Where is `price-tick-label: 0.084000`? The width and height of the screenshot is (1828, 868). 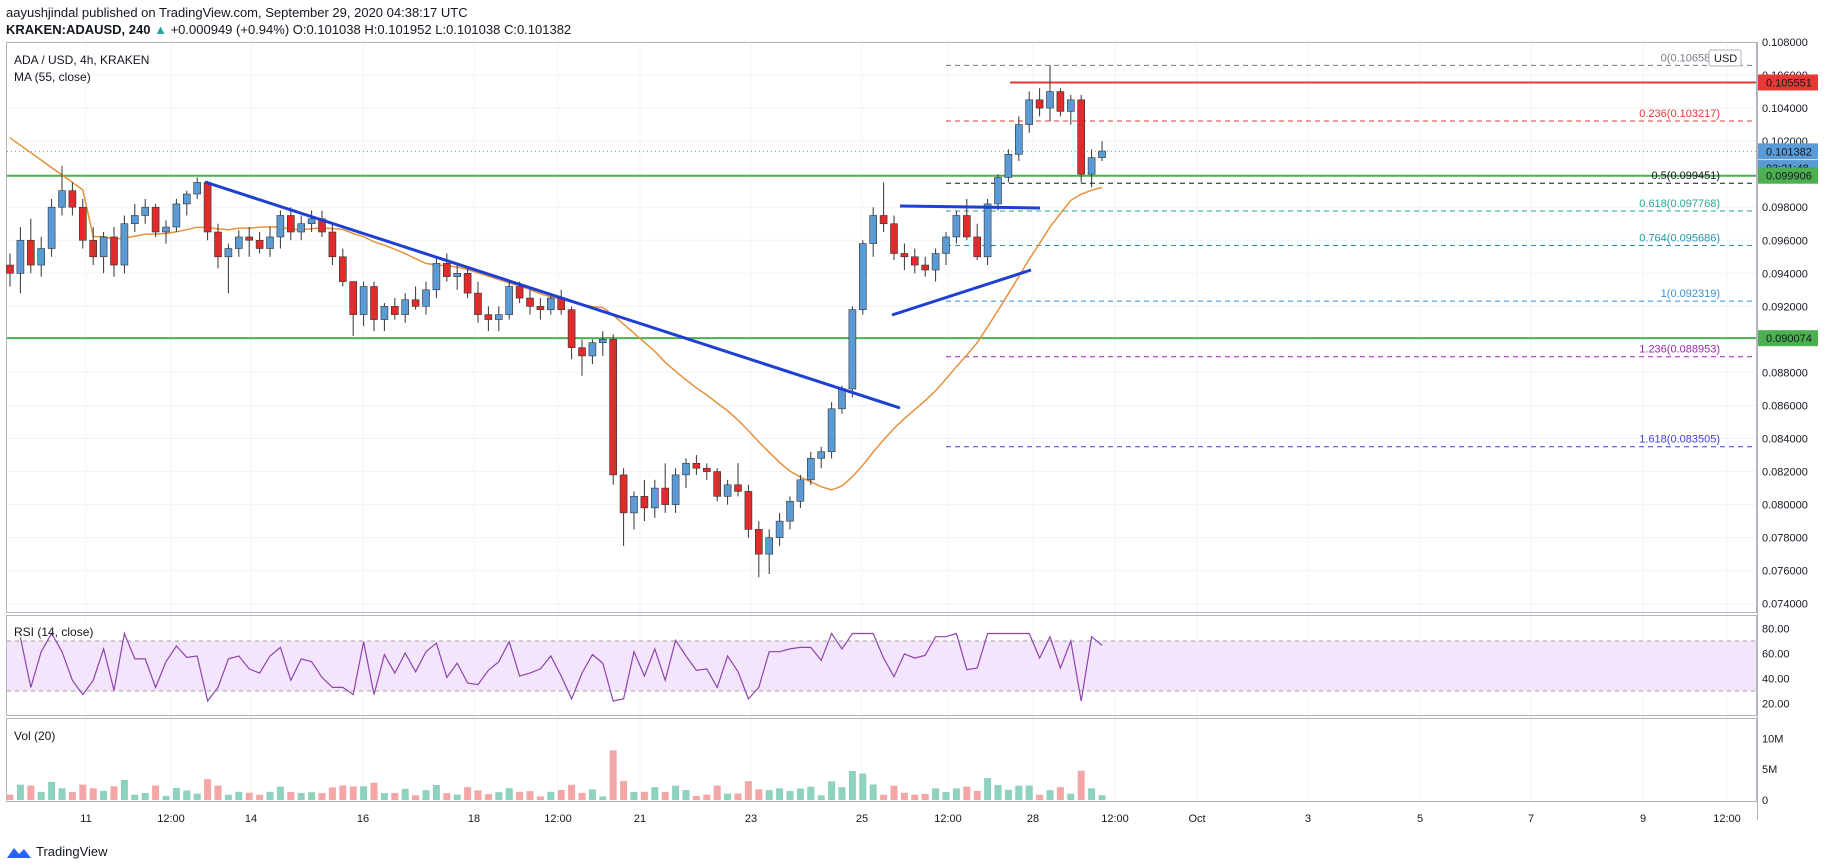
price-tick-label: 0.084000 is located at coordinates (1785, 440).